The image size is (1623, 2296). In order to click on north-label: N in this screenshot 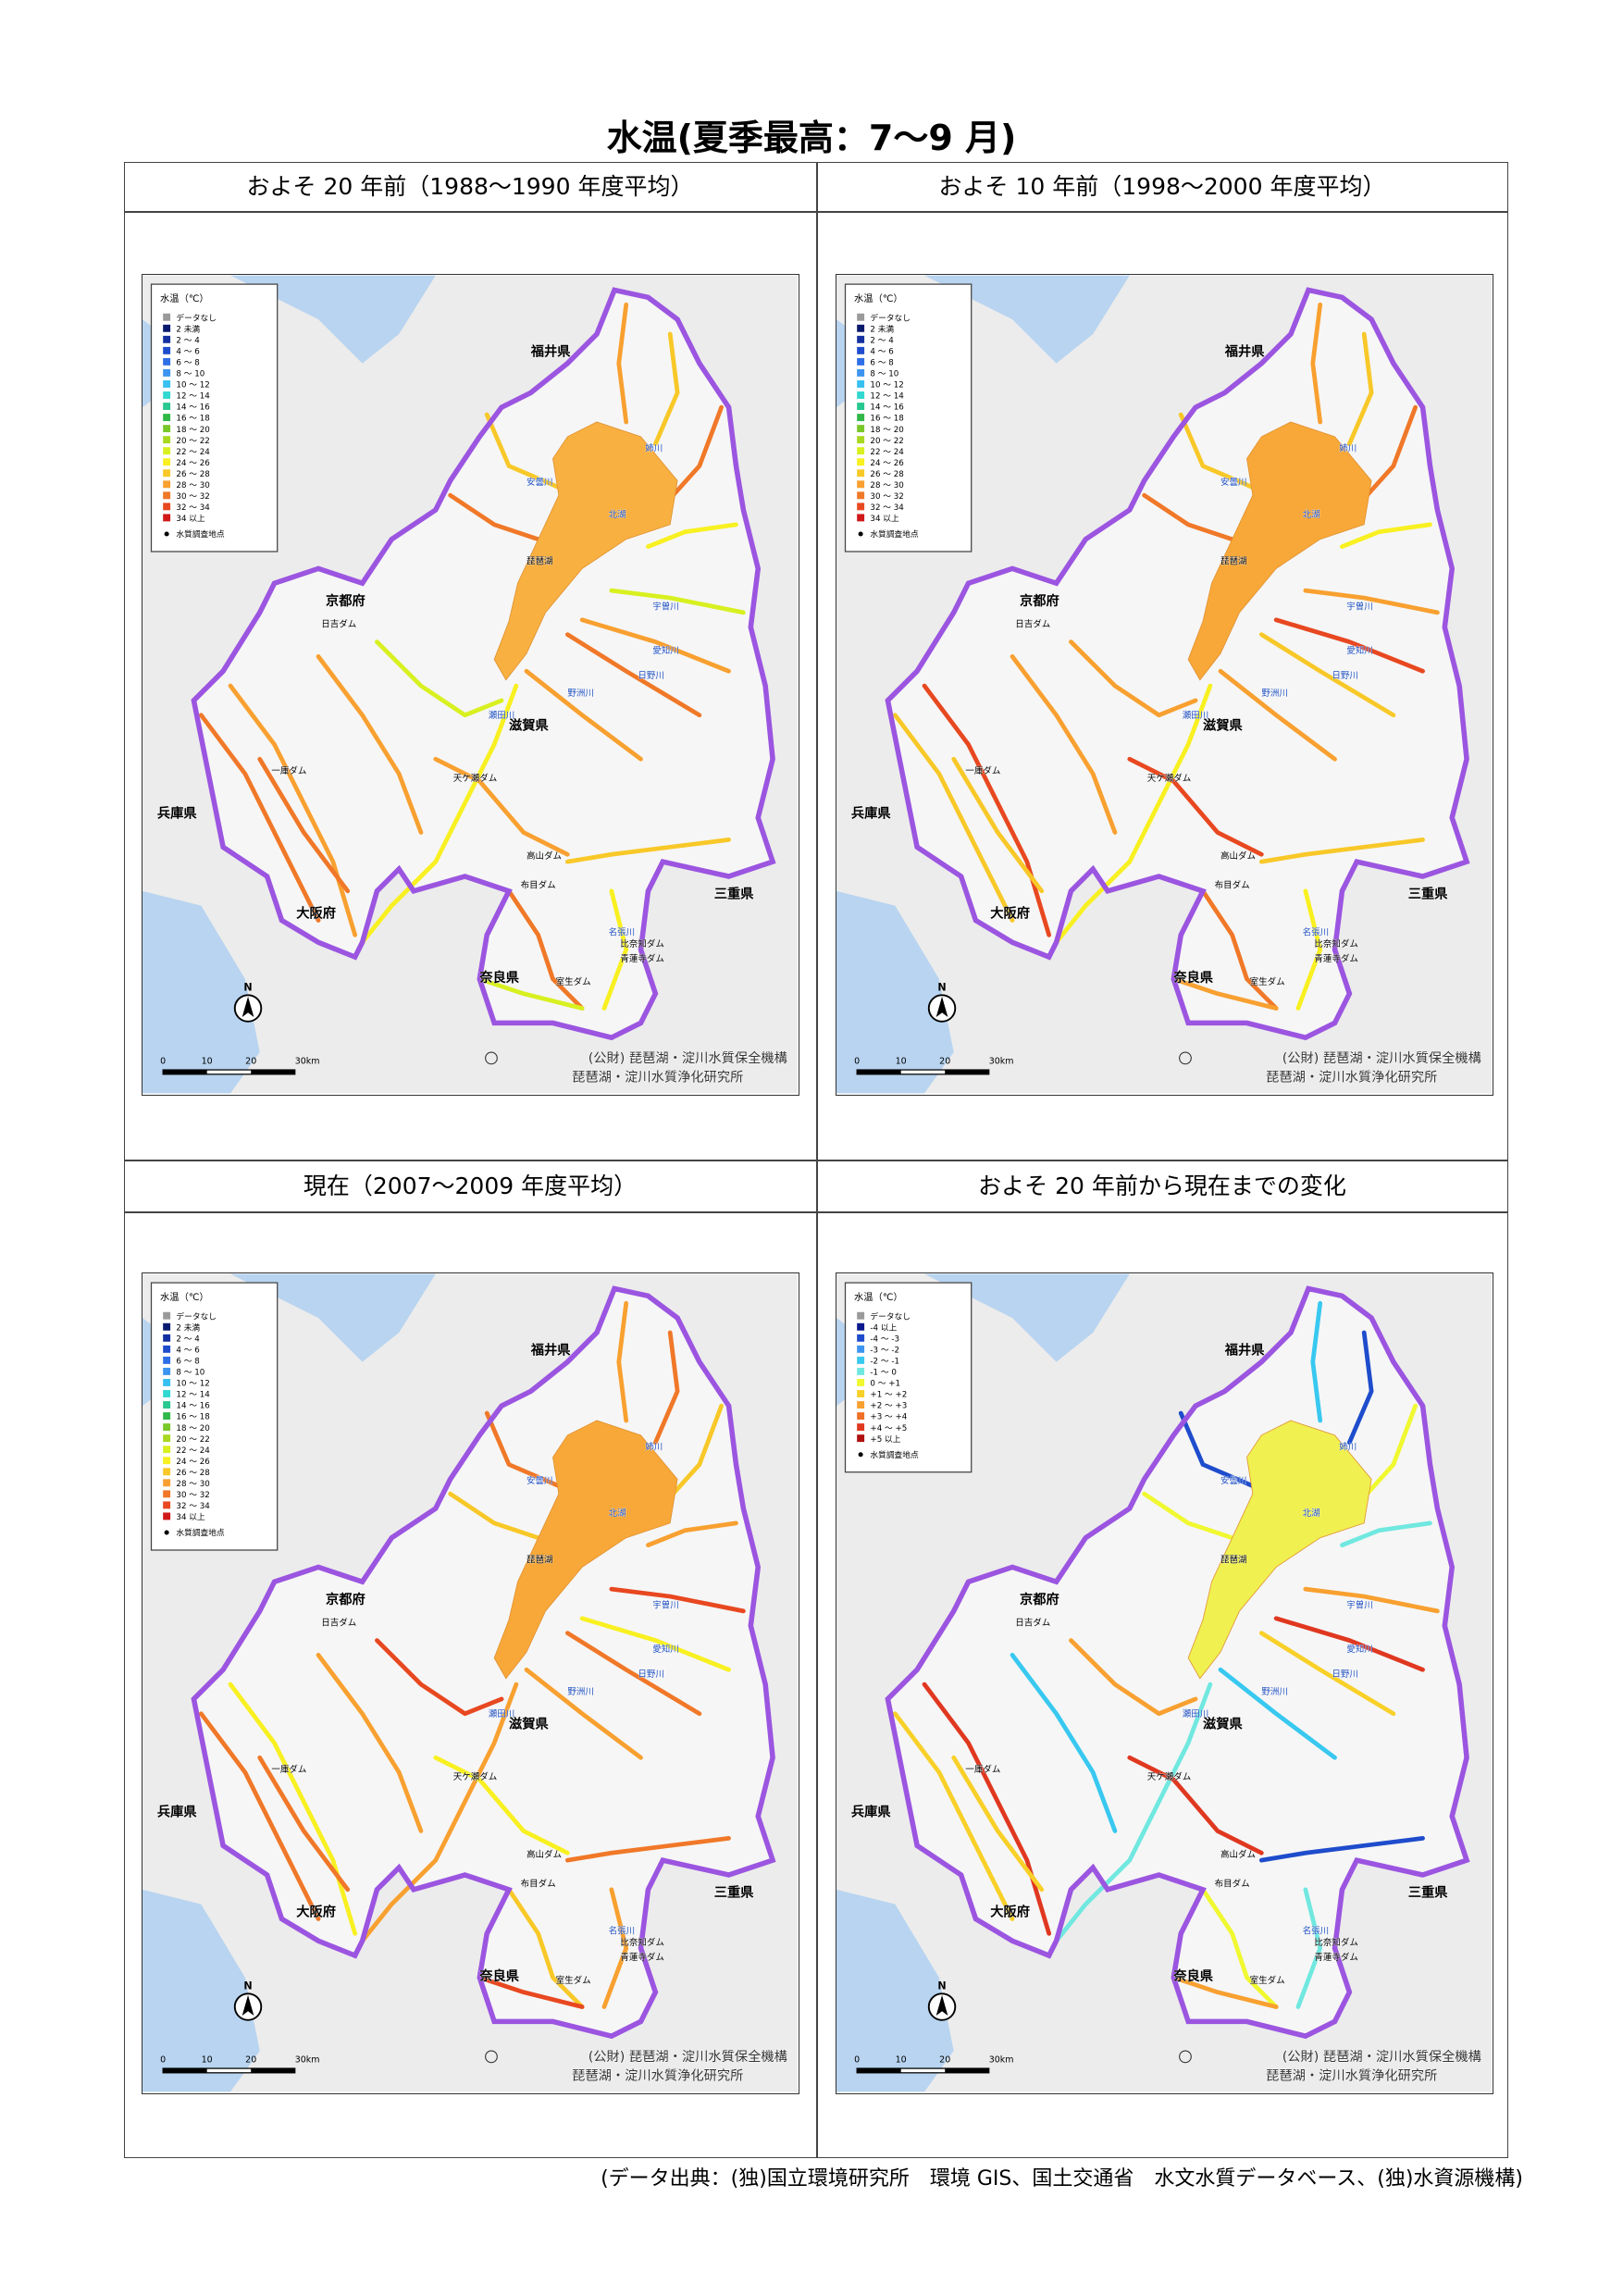, I will do `click(247, 988)`.